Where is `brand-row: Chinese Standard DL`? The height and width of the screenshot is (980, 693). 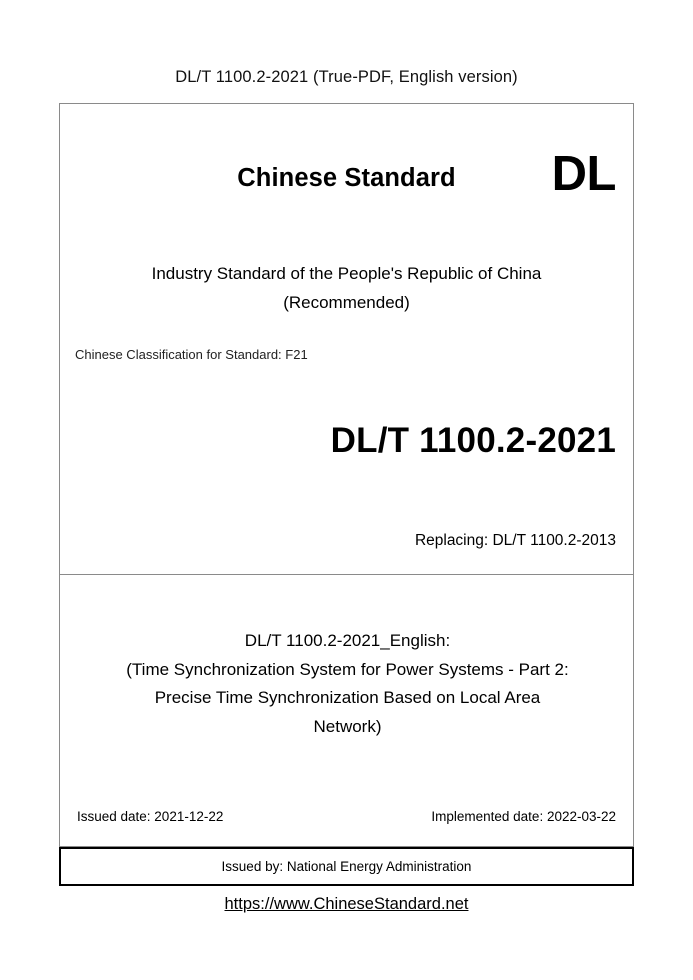 brand-row: Chinese Standard DL is located at coordinates (346, 181).